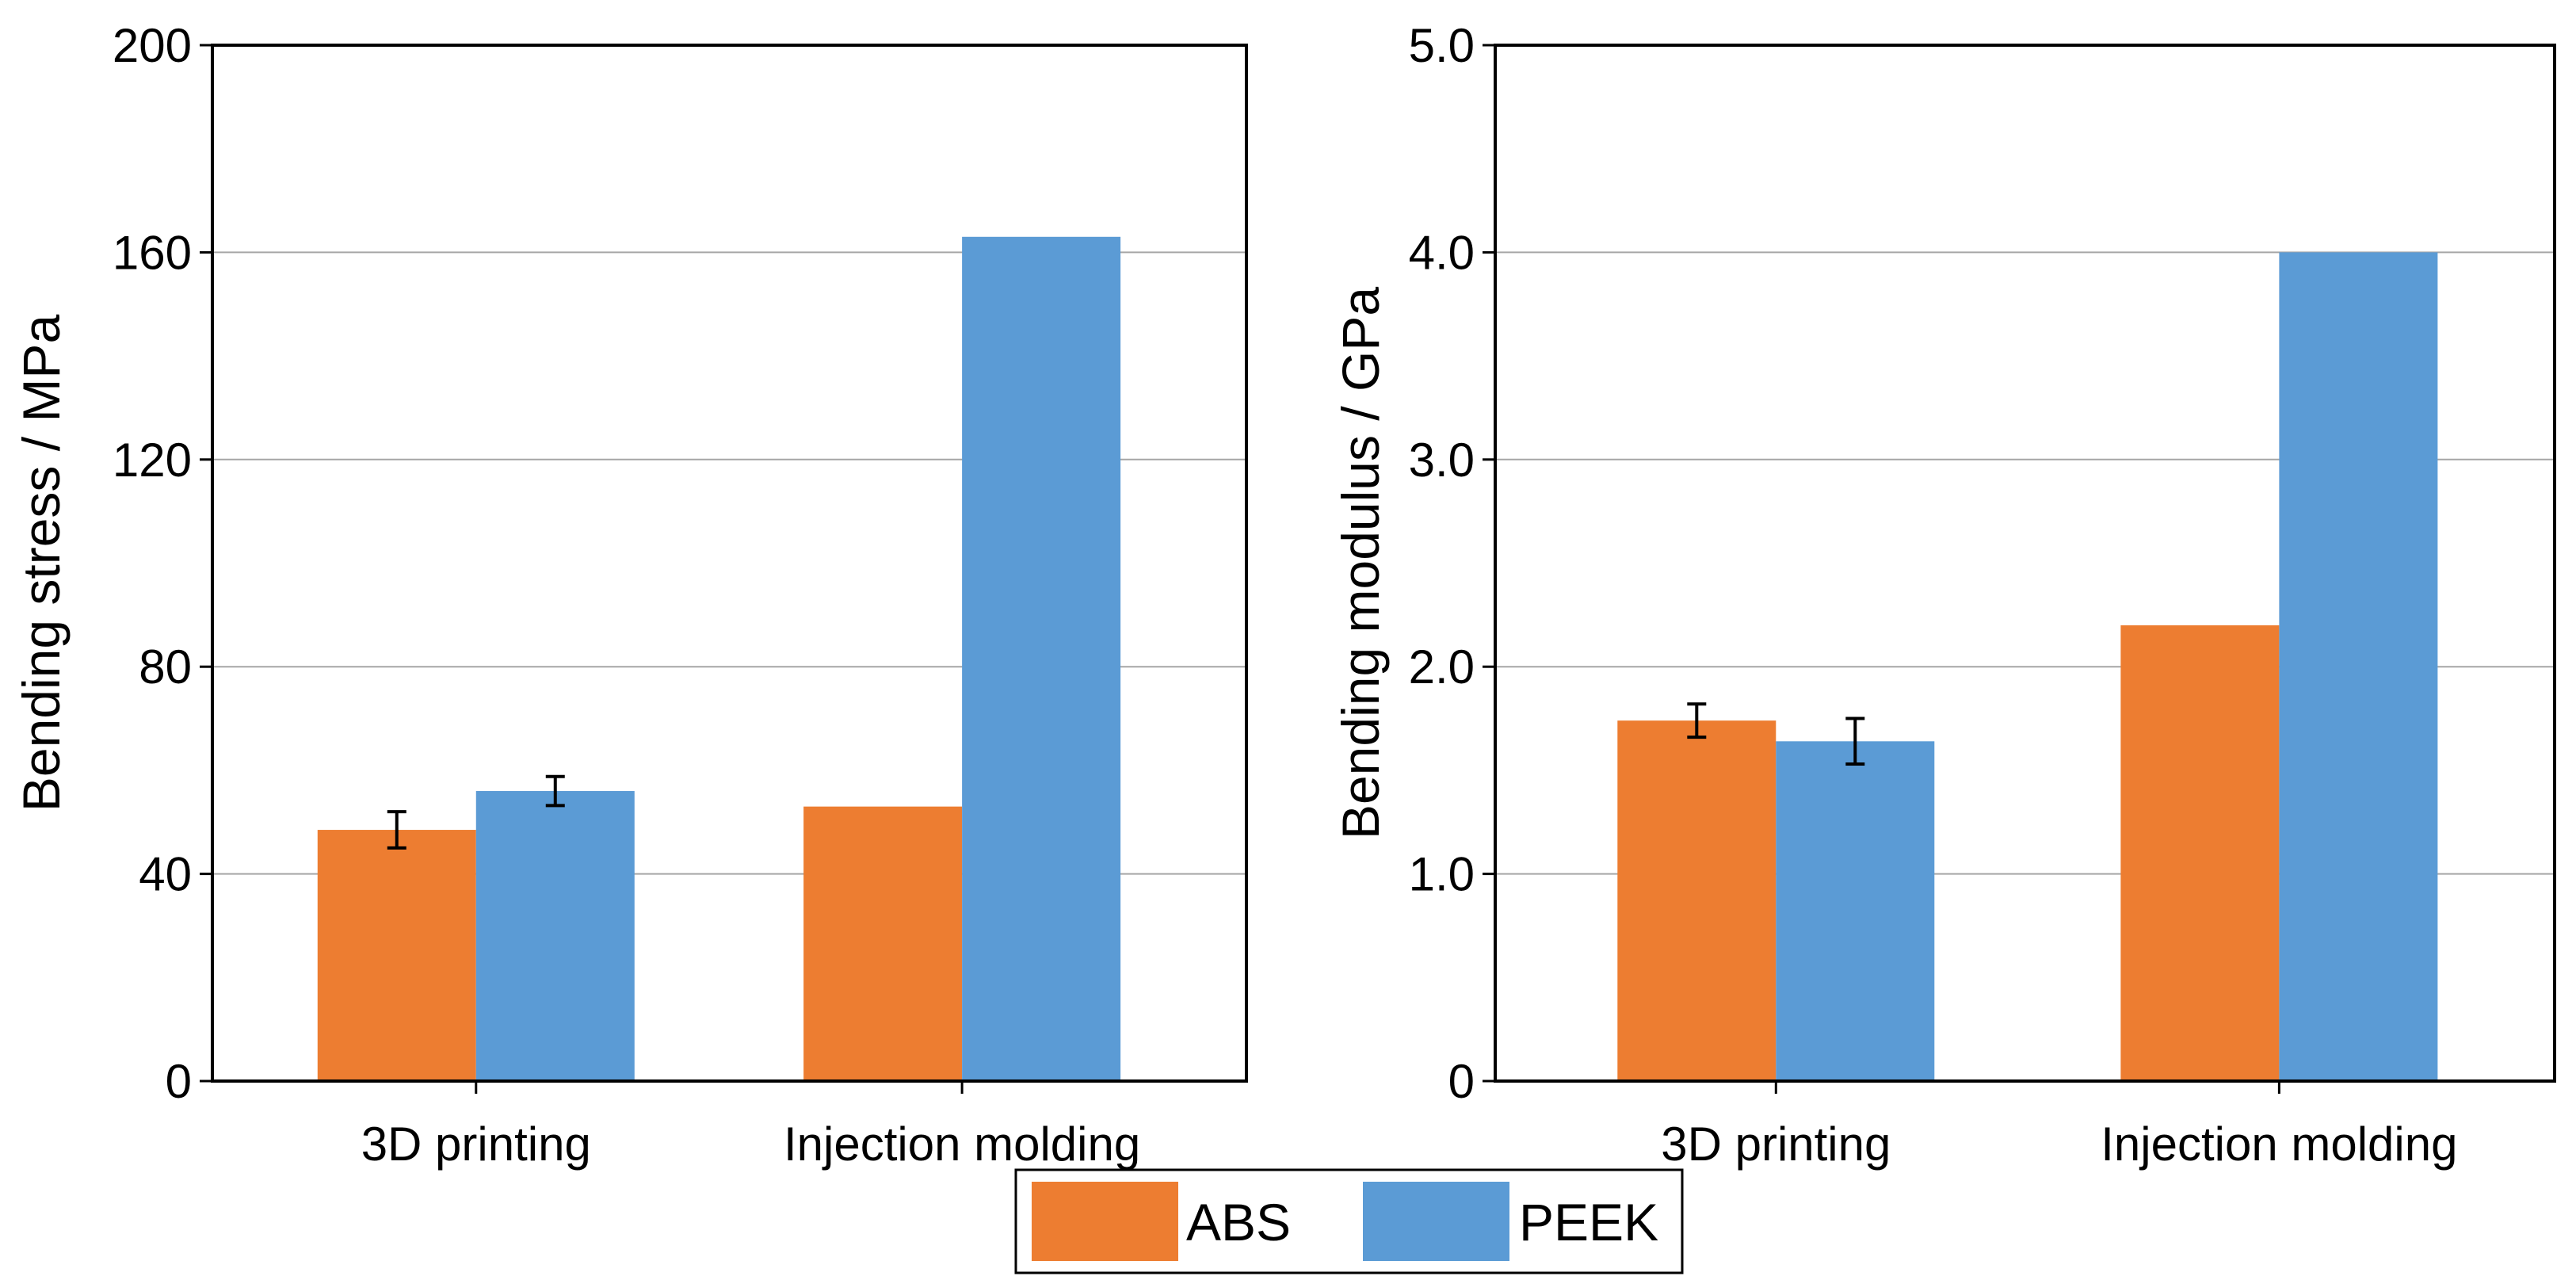 The image size is (2576, 1280). I want to click on y-tick-label: 160, so click(152, 253).